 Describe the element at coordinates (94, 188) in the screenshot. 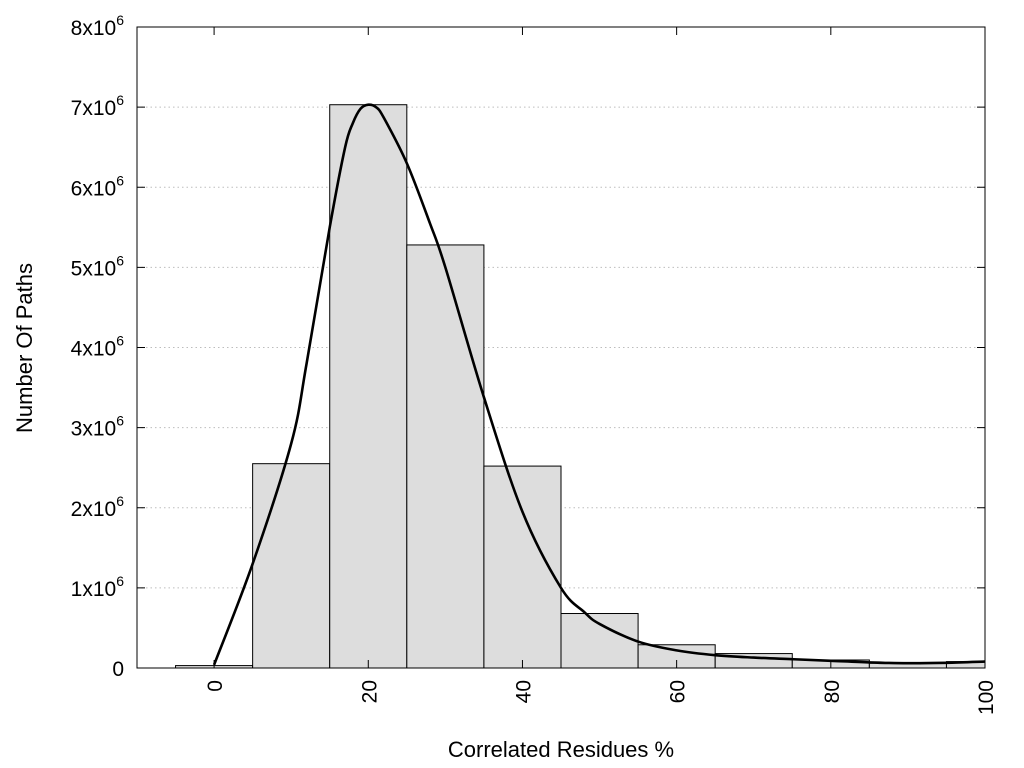

I see `y-tick-base: 6x10` at that location.